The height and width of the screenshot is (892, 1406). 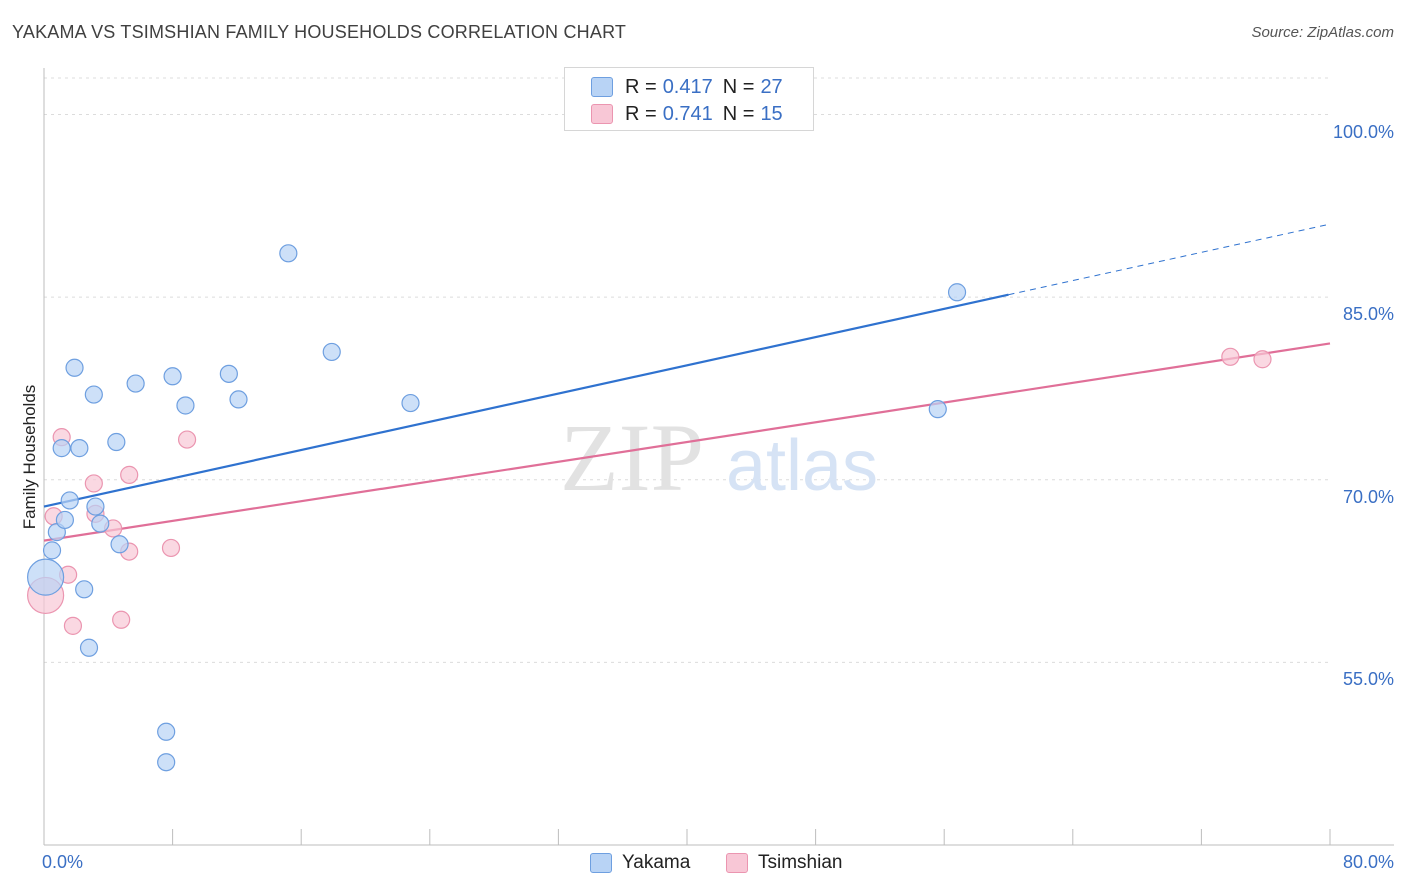 What do you see at coordinates (1322, 32) in the screenshot?
I see `source-label: Source: ZipAtlas.com` at bounding box center [1322, 32].